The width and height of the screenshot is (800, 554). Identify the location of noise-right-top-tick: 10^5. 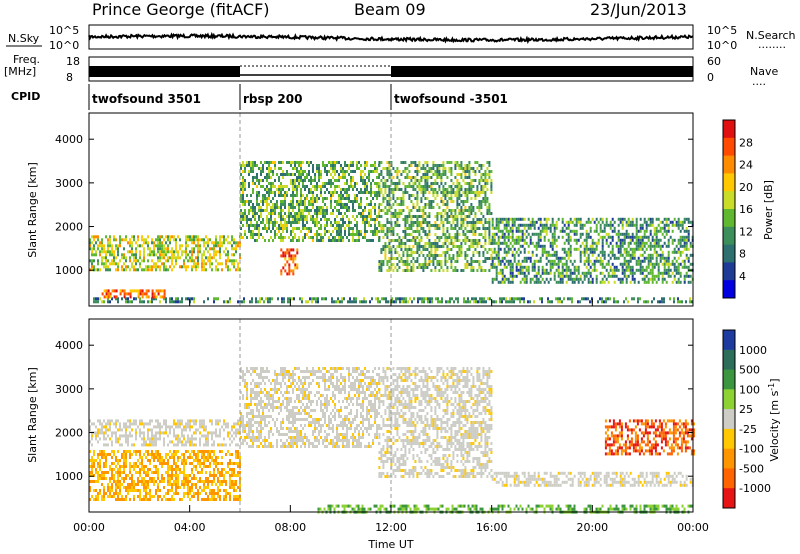
(722, 30).